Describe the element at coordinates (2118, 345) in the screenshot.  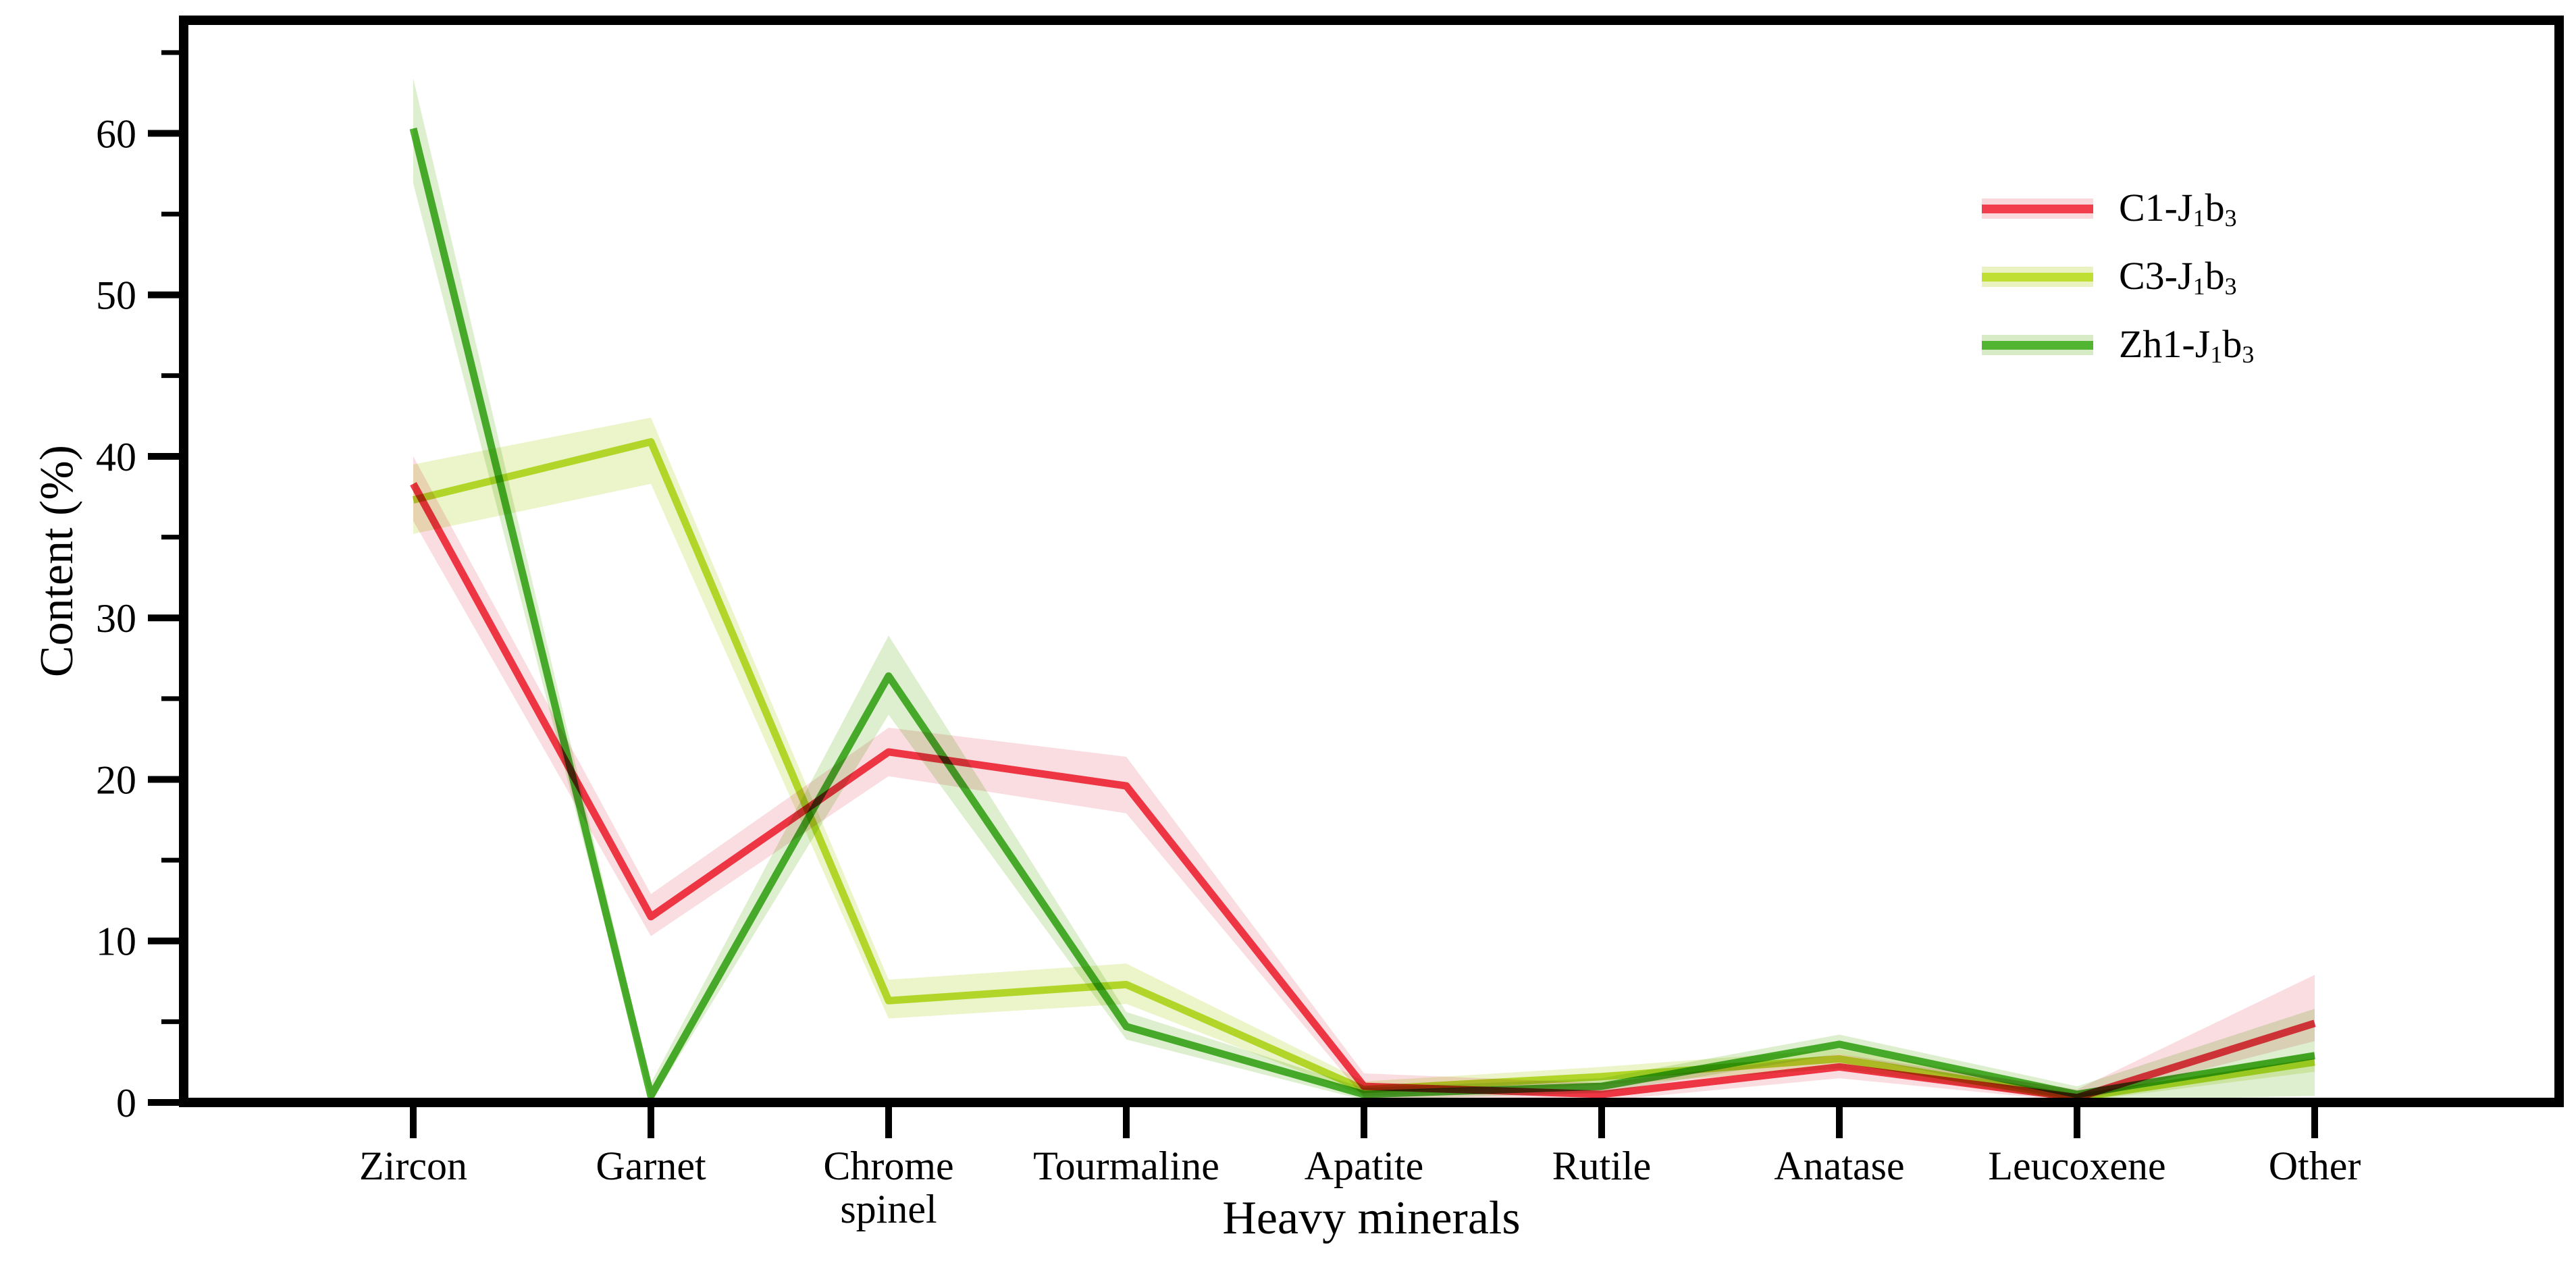
I see `legend-item: Zh1-J1b3` at that location.